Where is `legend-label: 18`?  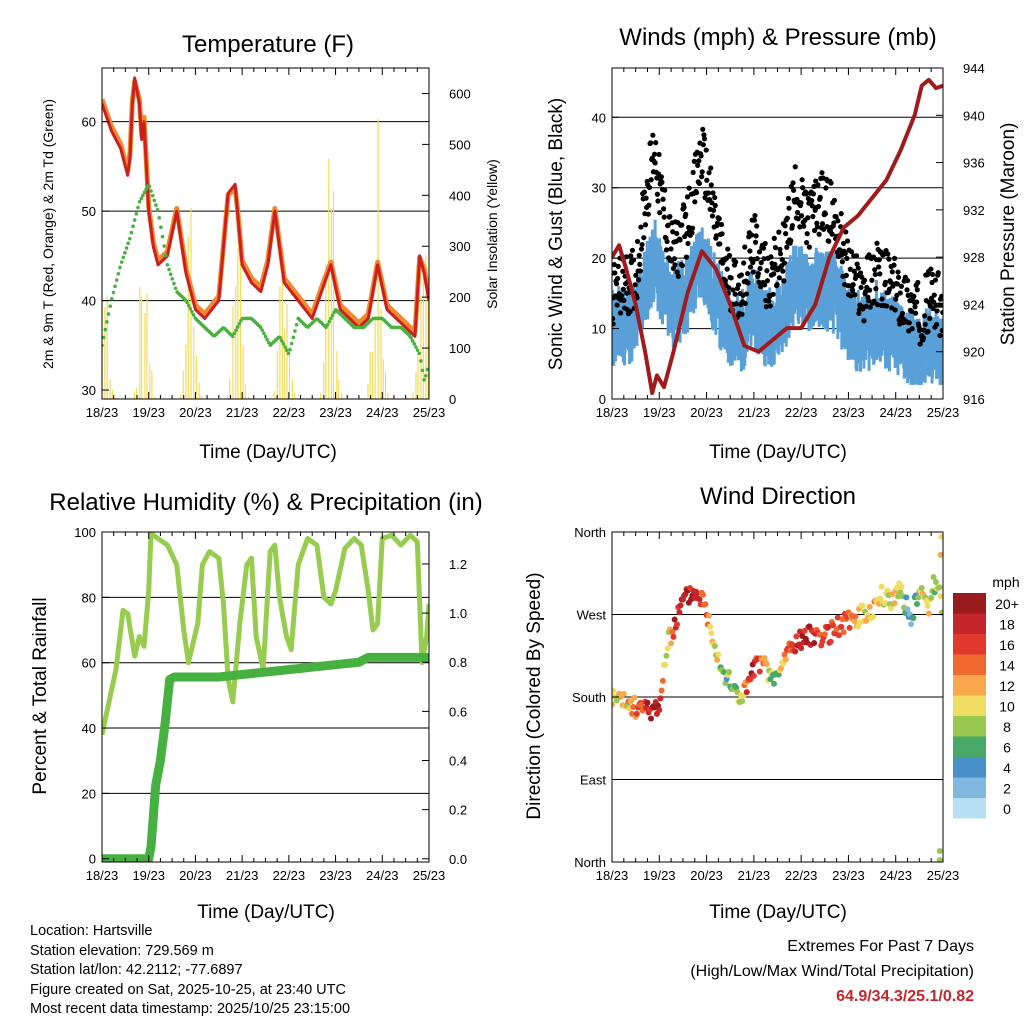 legend-label: 18 is located at coordinates (1007, 625).